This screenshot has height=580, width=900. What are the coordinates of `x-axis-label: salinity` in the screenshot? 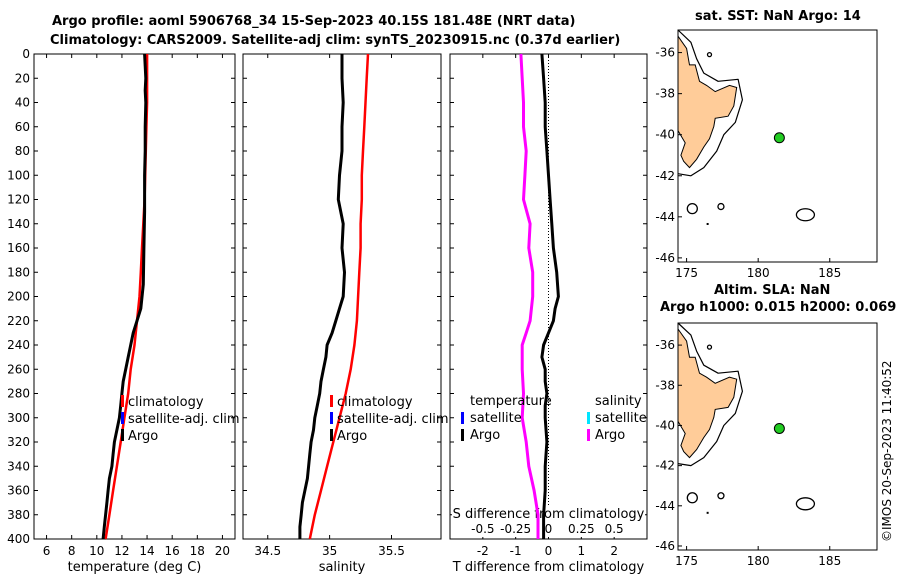 It's located at (342, 567).